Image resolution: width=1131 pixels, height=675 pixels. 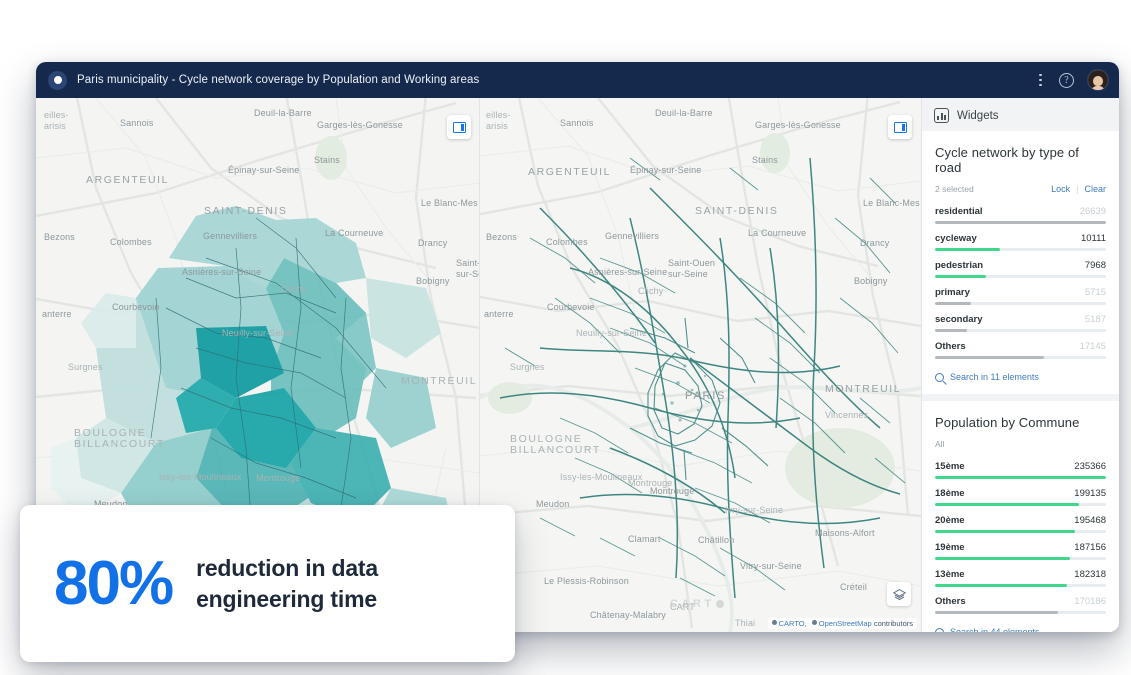 I want to click on search-in-elements-link: Search in 11 elements, so click(x=1020, y=377).